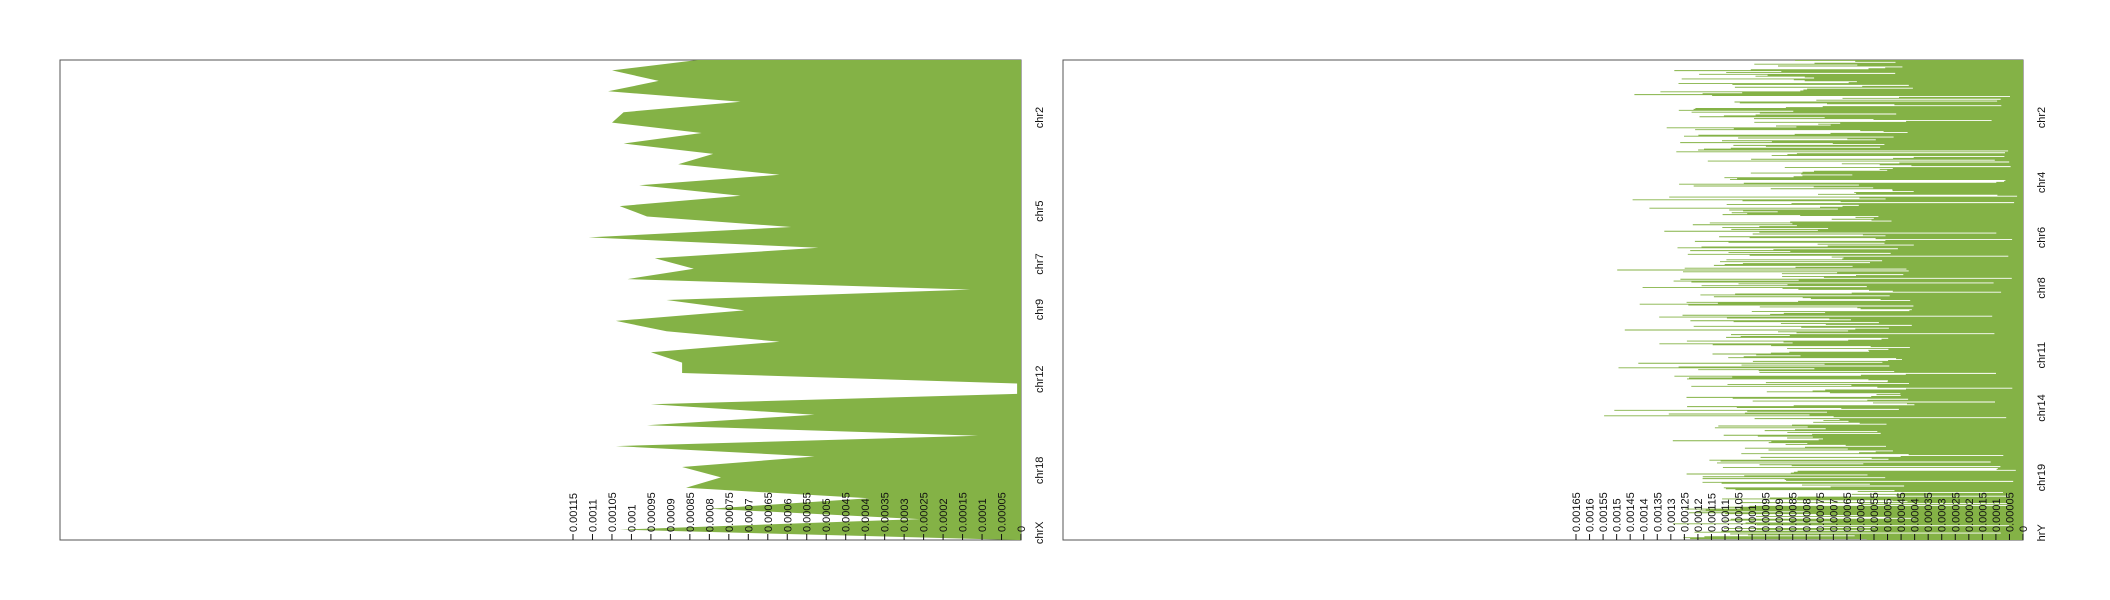 The width and height of the screenshot is (2110, 600). Describe the element at coordinates (1604, 512) in the screenshot. I see `value-tick-label: 0.00155` at that location.